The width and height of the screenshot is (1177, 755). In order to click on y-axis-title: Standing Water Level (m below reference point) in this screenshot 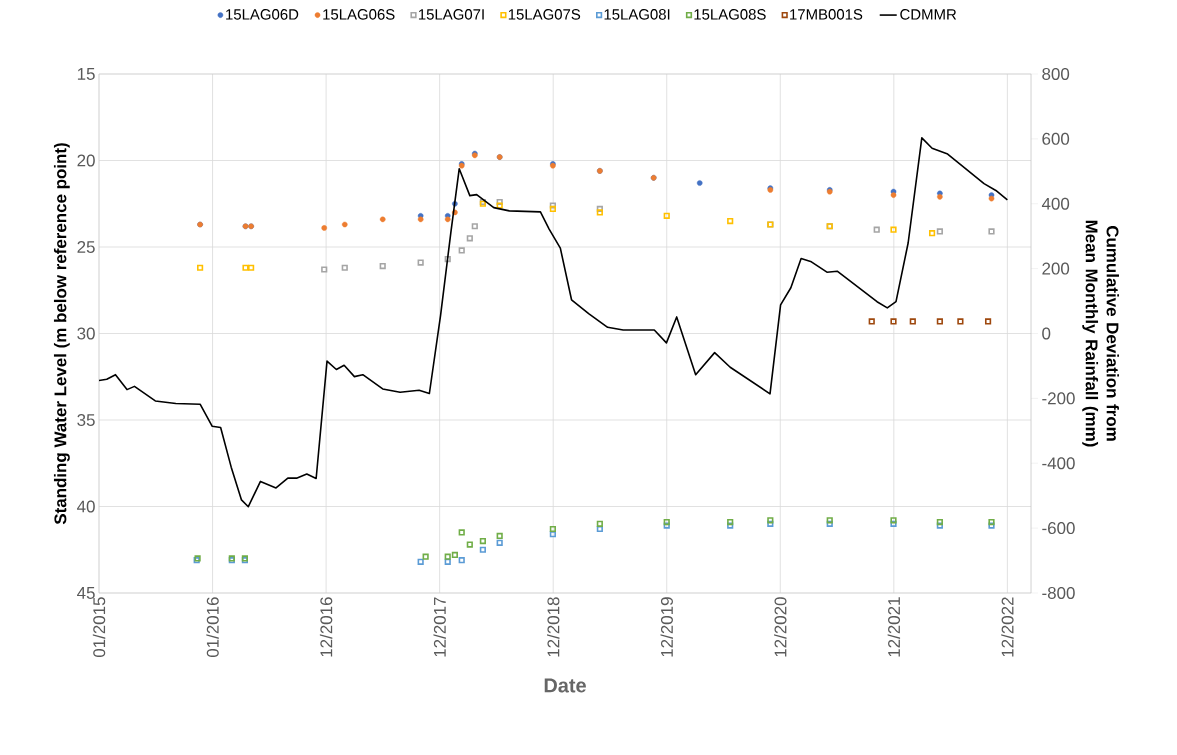, I will do `click(61, 334)`.